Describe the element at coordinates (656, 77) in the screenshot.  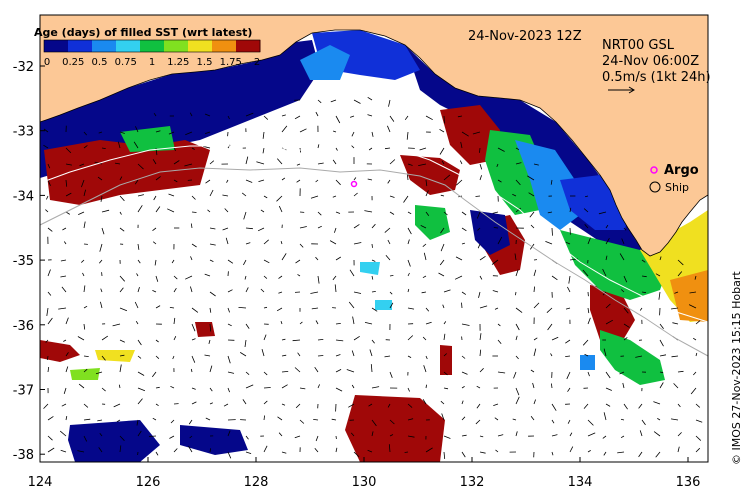
I see `vector-scale-label: 0.5m/s (1kt 24h)` at that location.